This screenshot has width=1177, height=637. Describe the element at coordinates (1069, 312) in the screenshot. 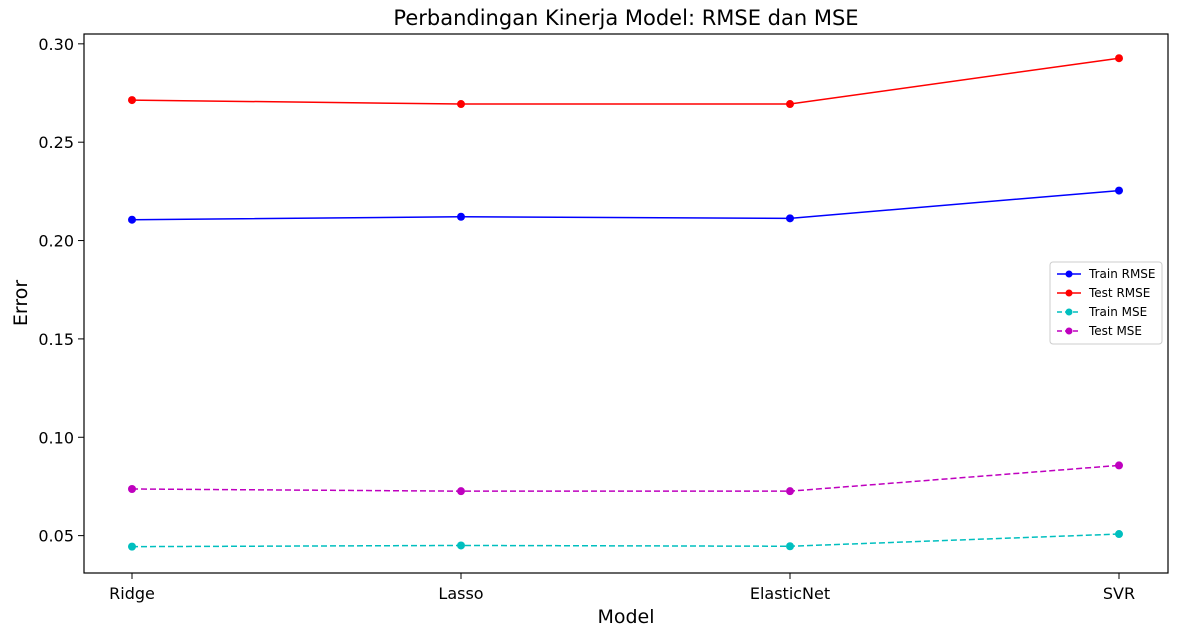

I see `legend-marker-train-mse` at that location.